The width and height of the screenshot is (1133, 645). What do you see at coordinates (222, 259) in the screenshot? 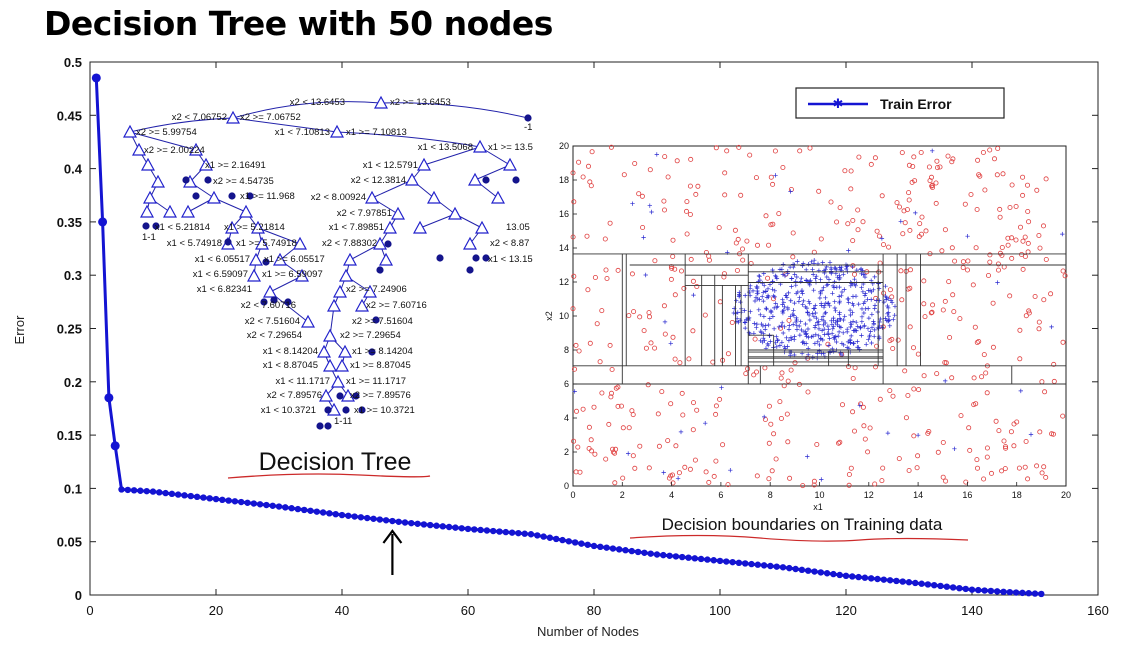
I see `tree-node-label: x1 < 6.05517` at bounding box center [222, 259].